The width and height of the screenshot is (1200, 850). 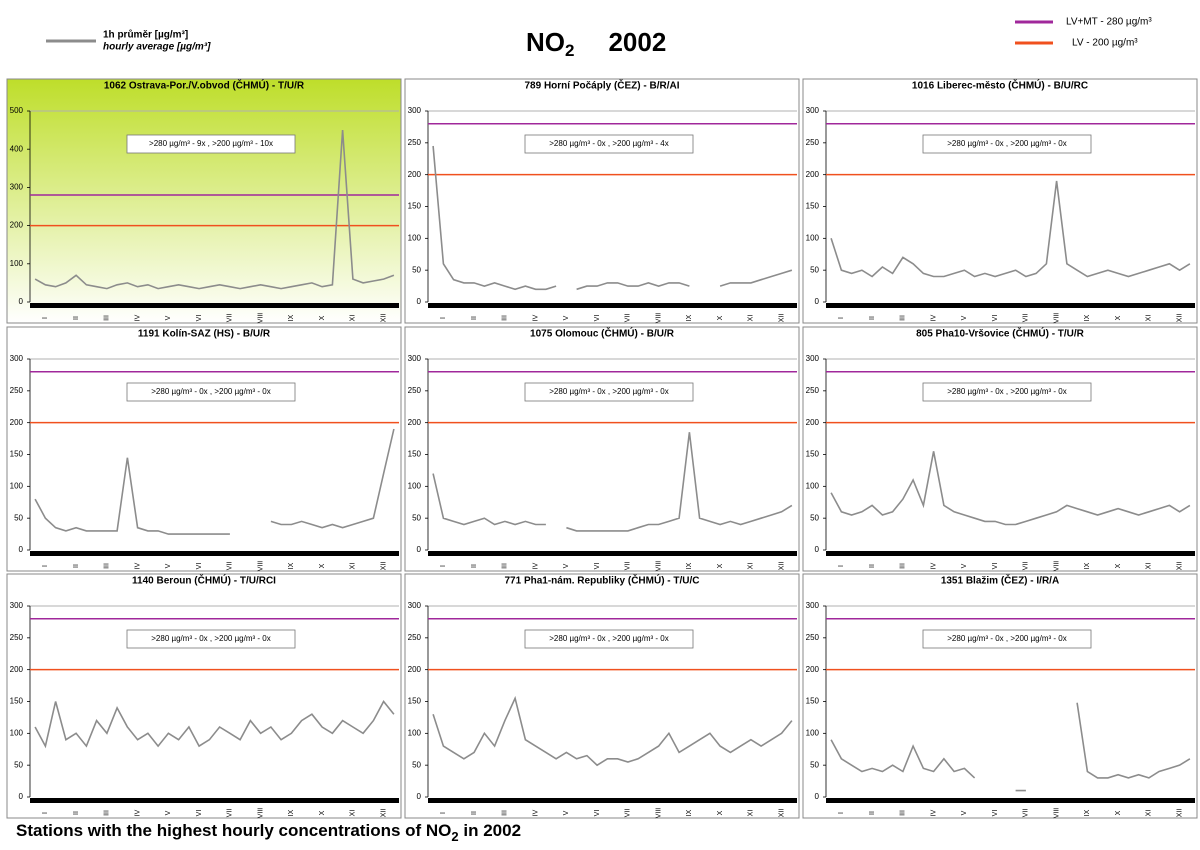 I want to click on annotation: >280 µg/m³ - 9x , >200 µg/m³ - 10x, so click(x=211, y=143).